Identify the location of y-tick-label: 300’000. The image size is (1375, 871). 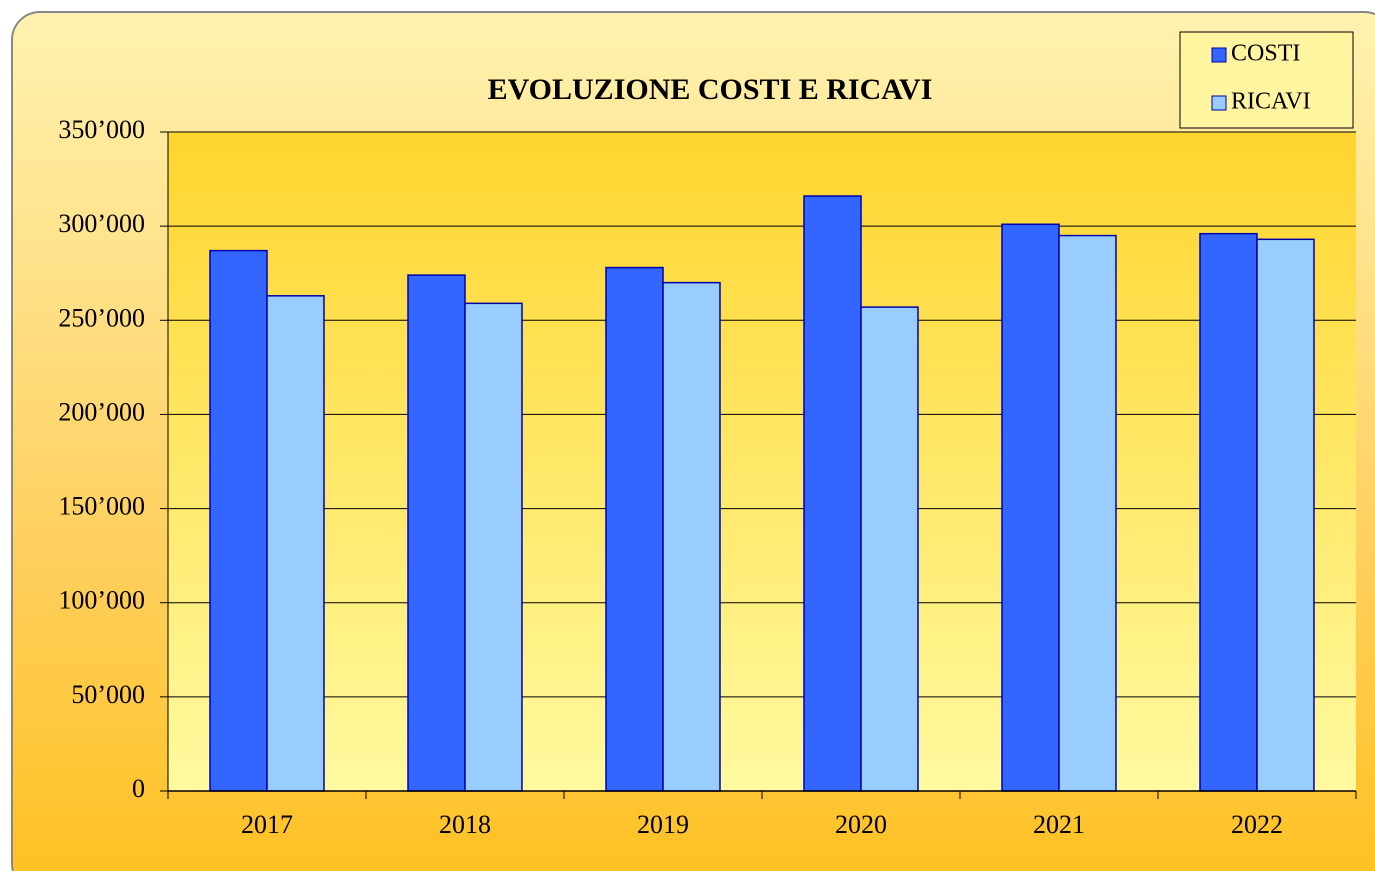
(101, 223).